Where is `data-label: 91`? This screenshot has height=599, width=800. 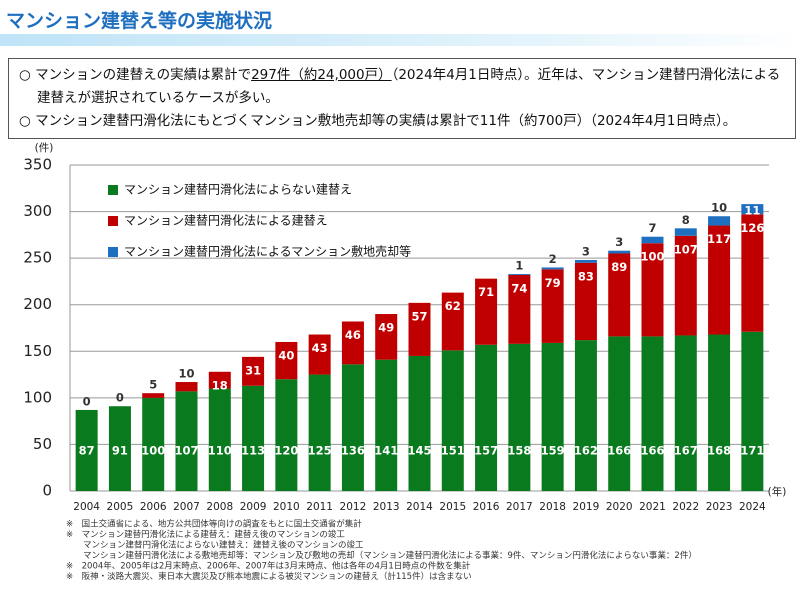
data-label: 91 is located at coordinates (120, 451).